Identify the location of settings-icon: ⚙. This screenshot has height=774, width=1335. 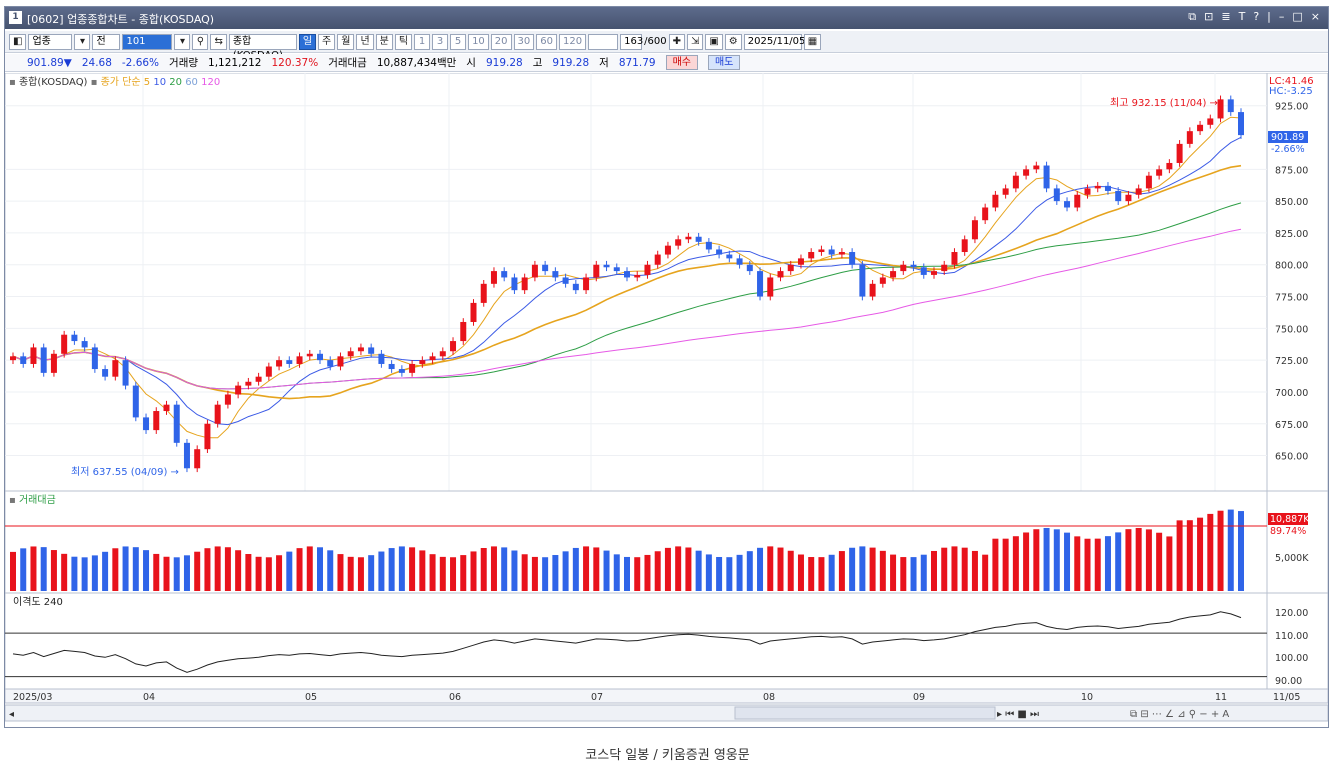
(733, 41).